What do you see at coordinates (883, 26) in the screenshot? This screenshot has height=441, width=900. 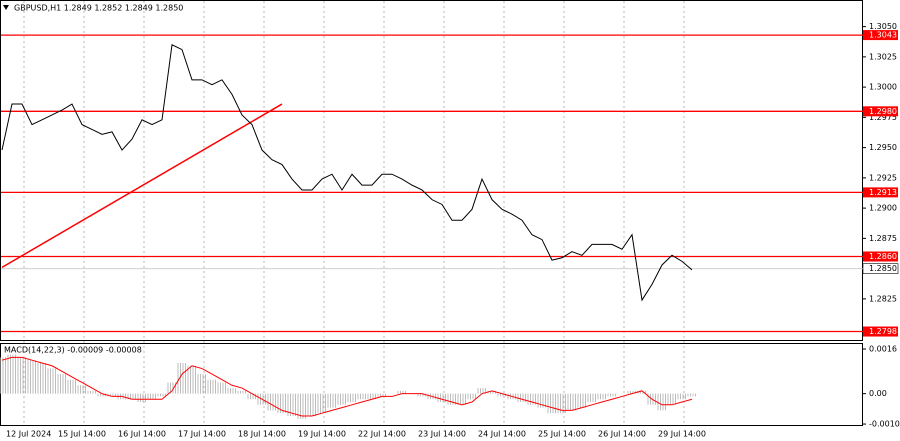 I see `y-tick-label: 1.3050` at bounding box center [883, 26].